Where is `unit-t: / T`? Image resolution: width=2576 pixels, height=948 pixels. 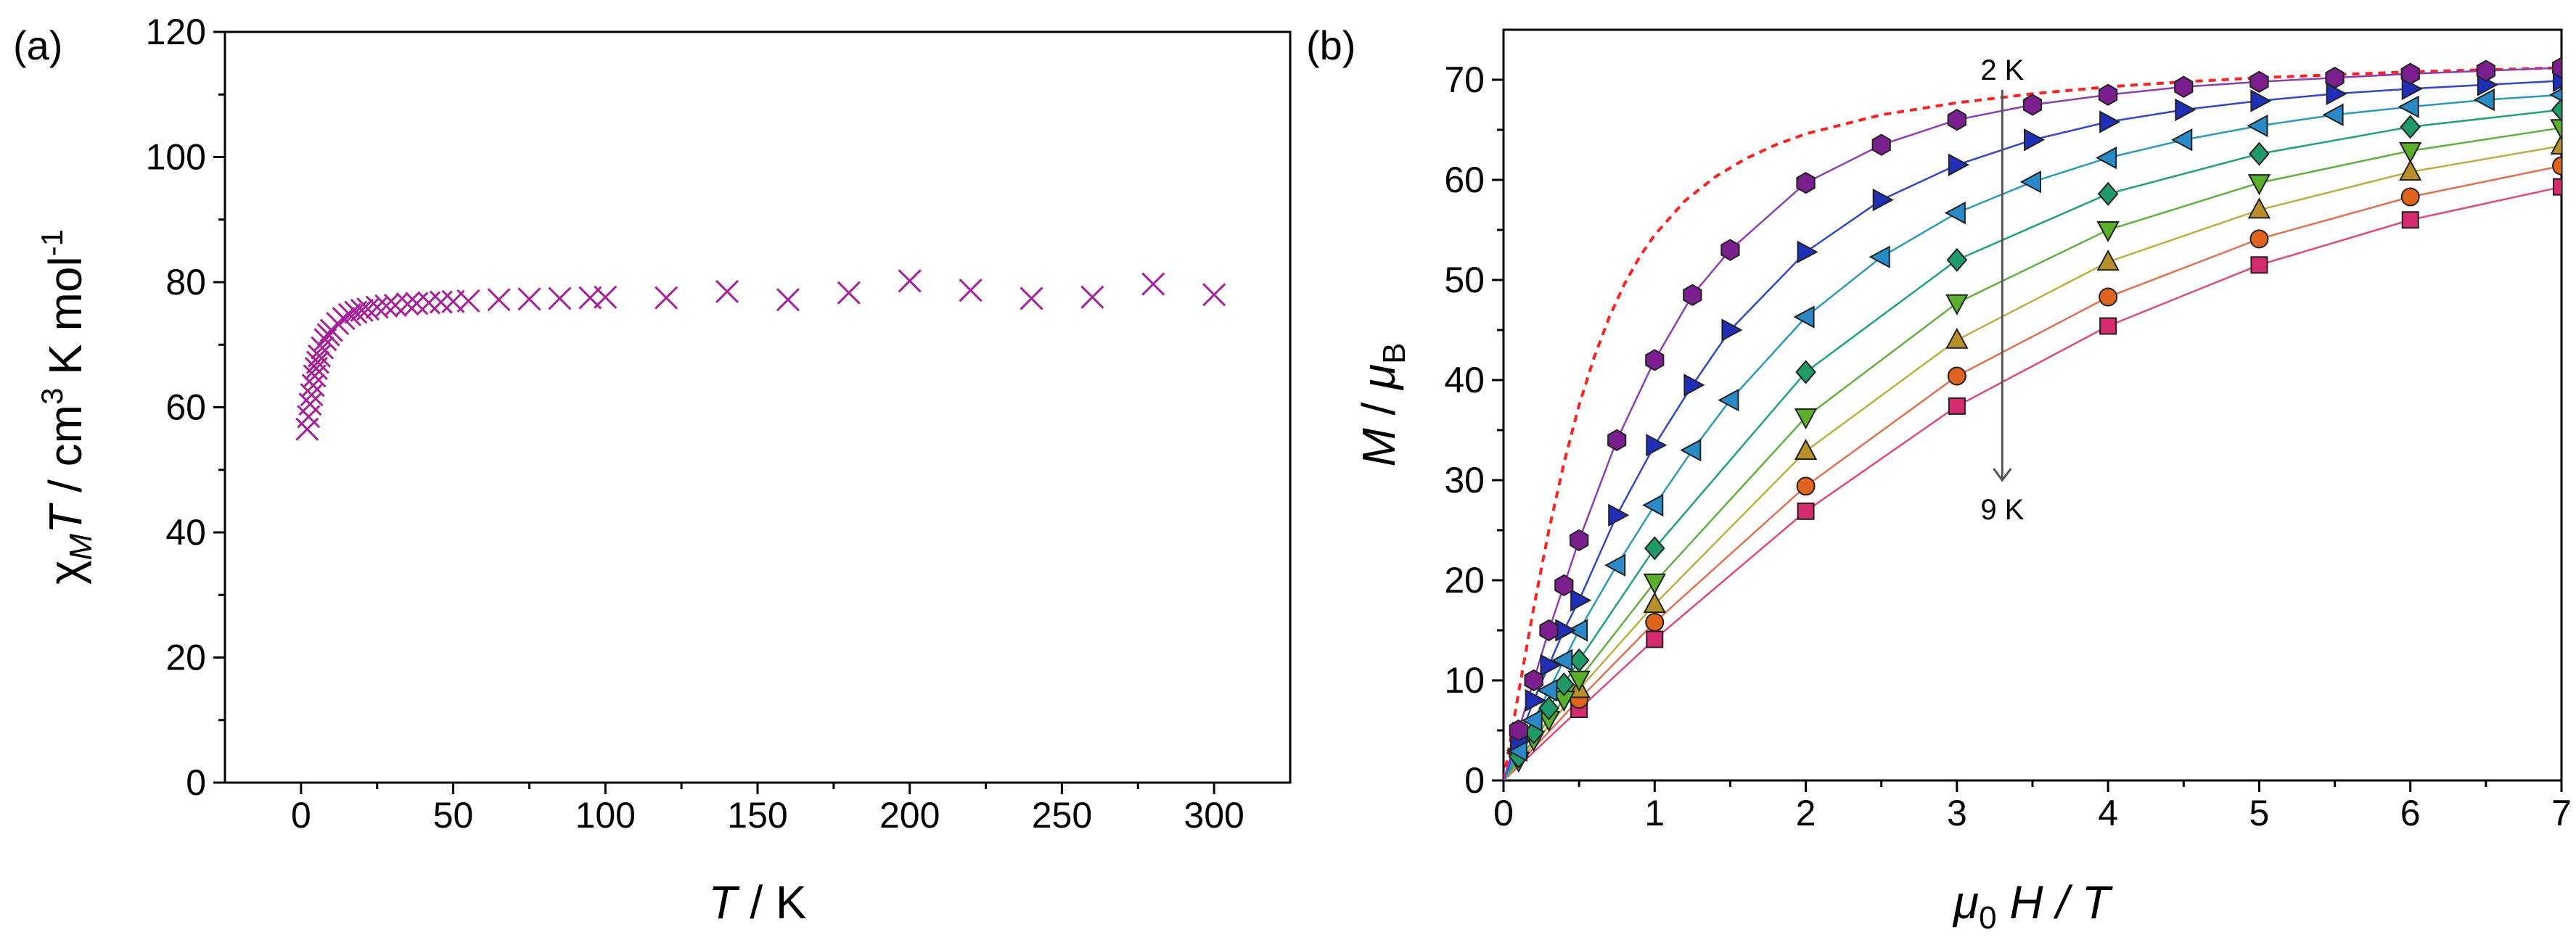 unit-t: / T is located at coordinates (2078, 902).